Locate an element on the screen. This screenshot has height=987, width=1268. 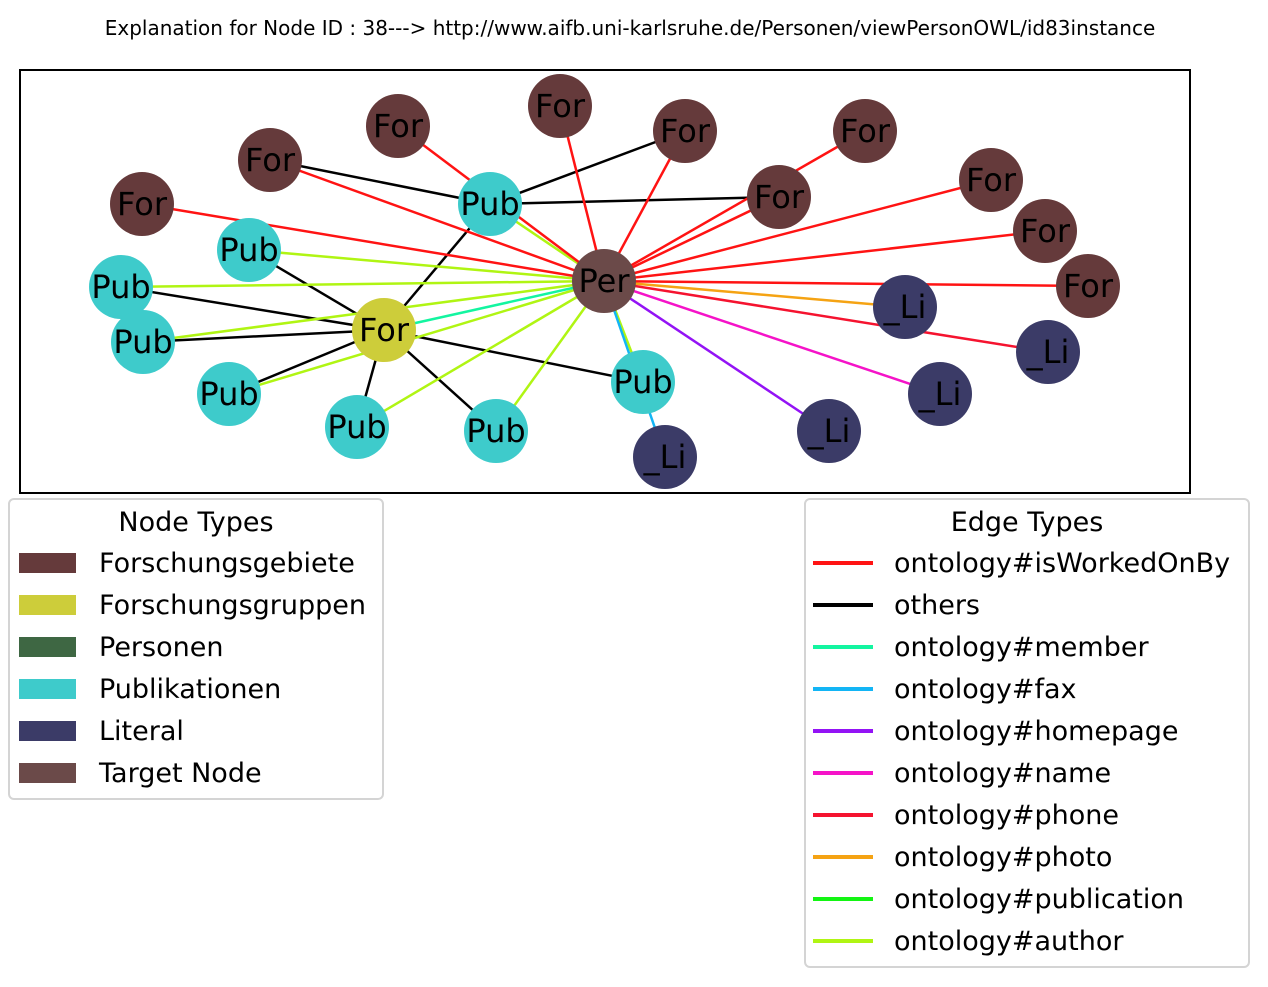
node-legend-item: Publikationen is located at coordinates (196, 689).